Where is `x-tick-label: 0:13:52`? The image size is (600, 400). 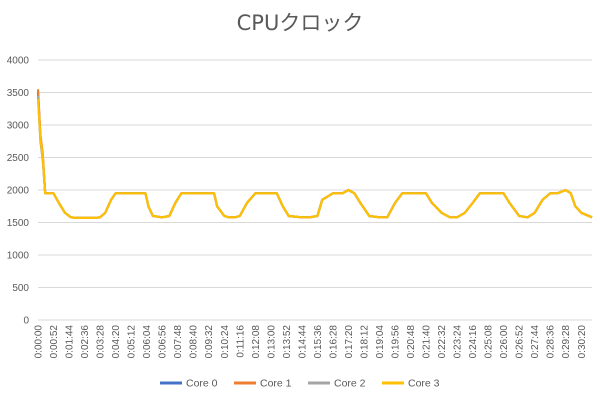
x-tick-label: 0:13:52 is located at coordinates (287, 342).